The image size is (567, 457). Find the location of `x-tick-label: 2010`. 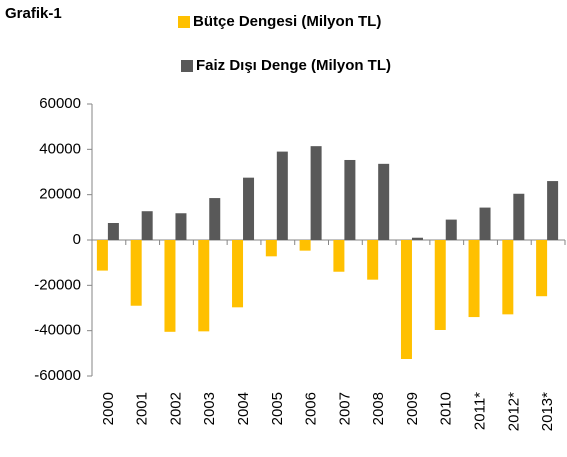

x-tick-label: 2010 is located at coordinates (446, 408).